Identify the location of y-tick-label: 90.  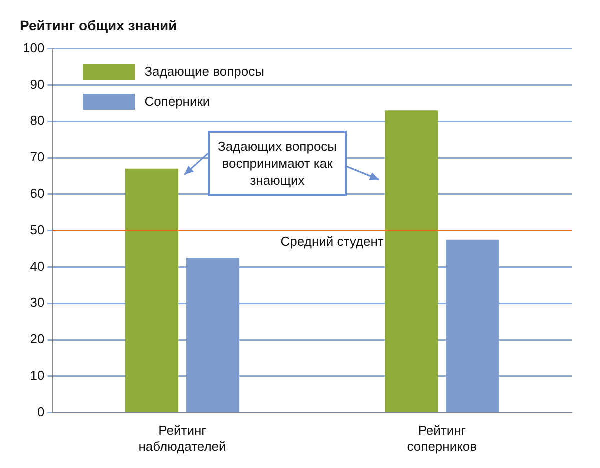
(37, 84).